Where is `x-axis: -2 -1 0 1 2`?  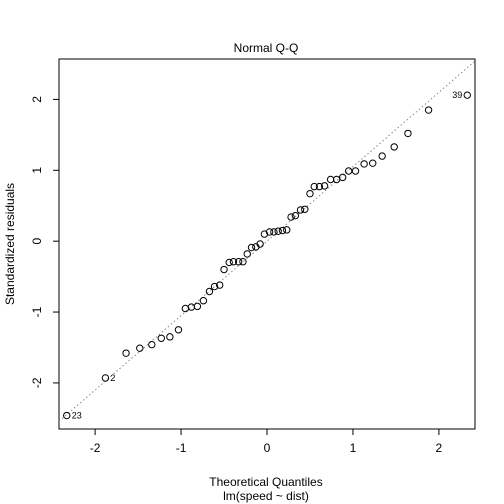
x-axis: -2 -1 0 1 2 is located at coordinates (266, 441).